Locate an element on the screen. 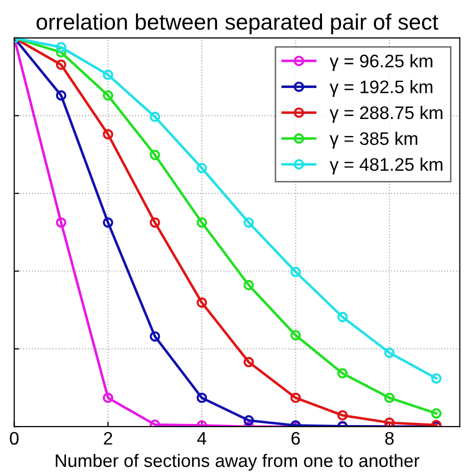 The height and width of the screenshot is (474, 474). x-tick-label: 6 is located at coordinates (296, 438).